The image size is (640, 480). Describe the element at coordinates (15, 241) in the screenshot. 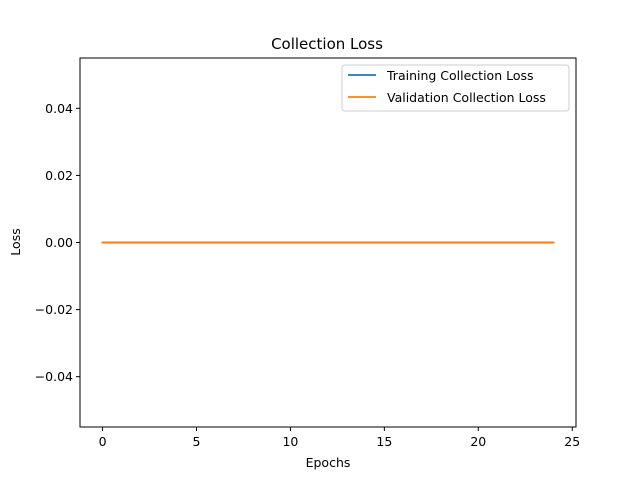

I see `y-axis-label: Loss` at that location.